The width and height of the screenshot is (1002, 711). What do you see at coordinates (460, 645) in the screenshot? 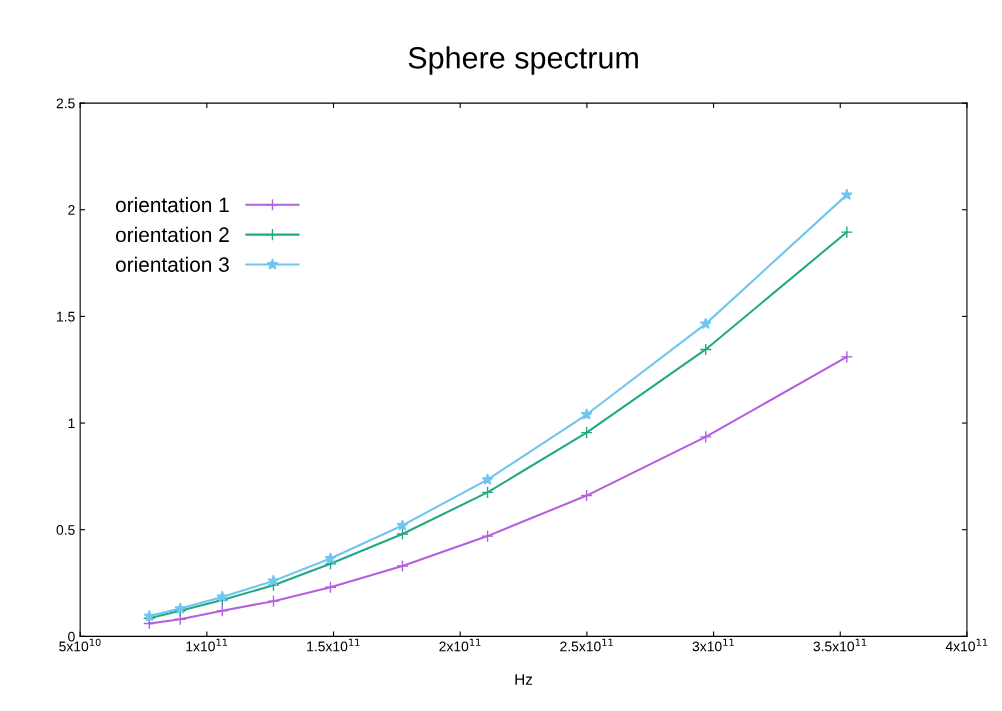
I see `x-tick-label: 2x10$^{11}$` at bounding box center [460, 645].